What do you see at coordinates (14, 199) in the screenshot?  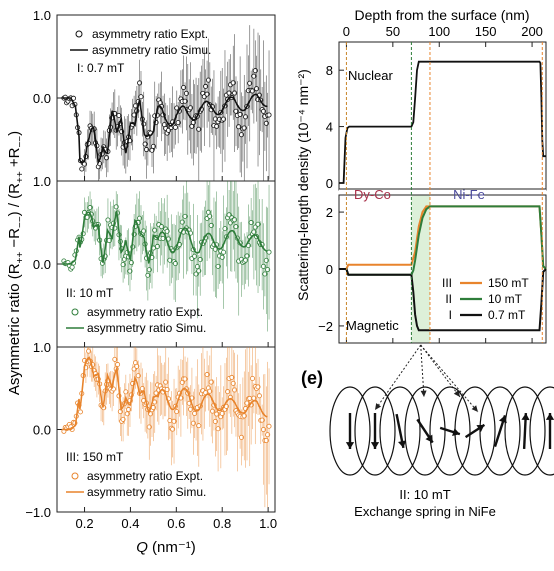 I see `ylabel-text: ) / (R` at bounding box center [14, 199].